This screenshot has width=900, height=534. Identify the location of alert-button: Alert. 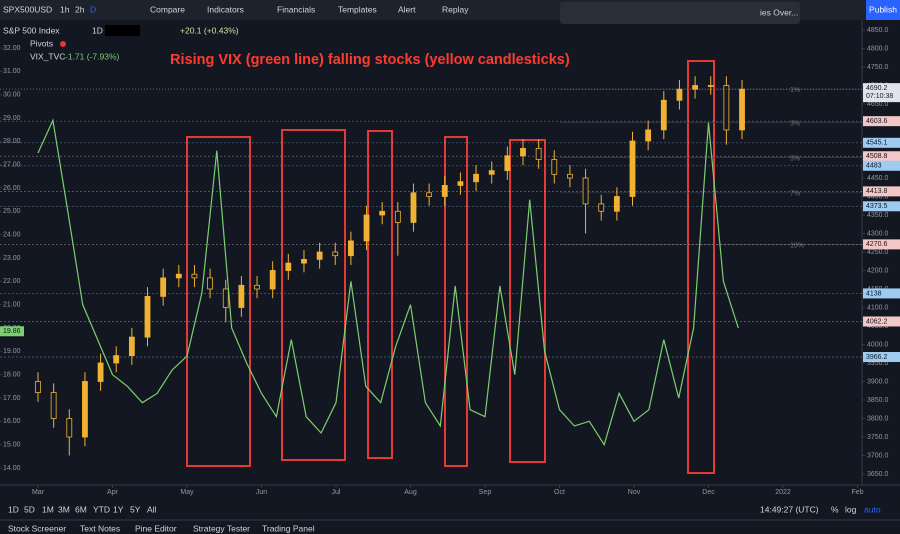
(407, 9).